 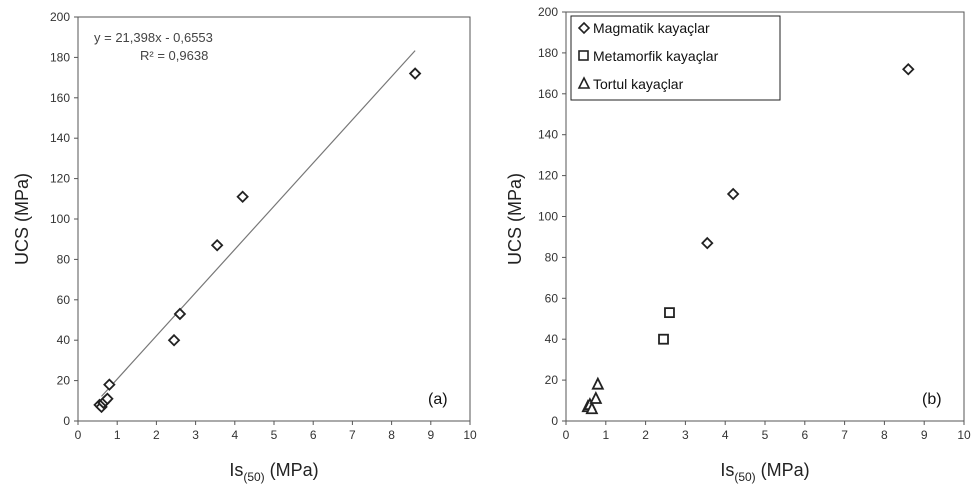 I want to click on legend-marker-diamond, so click(x=584, y=28).